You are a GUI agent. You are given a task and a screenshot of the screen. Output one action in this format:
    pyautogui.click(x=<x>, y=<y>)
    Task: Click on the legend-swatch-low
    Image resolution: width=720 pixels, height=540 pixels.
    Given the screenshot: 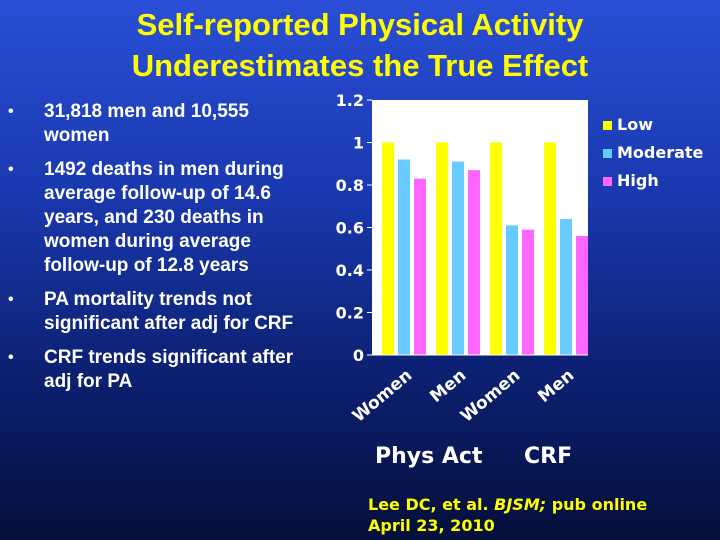 What is the action you would take?
    pyautogui.click(x=607, y=125)
    